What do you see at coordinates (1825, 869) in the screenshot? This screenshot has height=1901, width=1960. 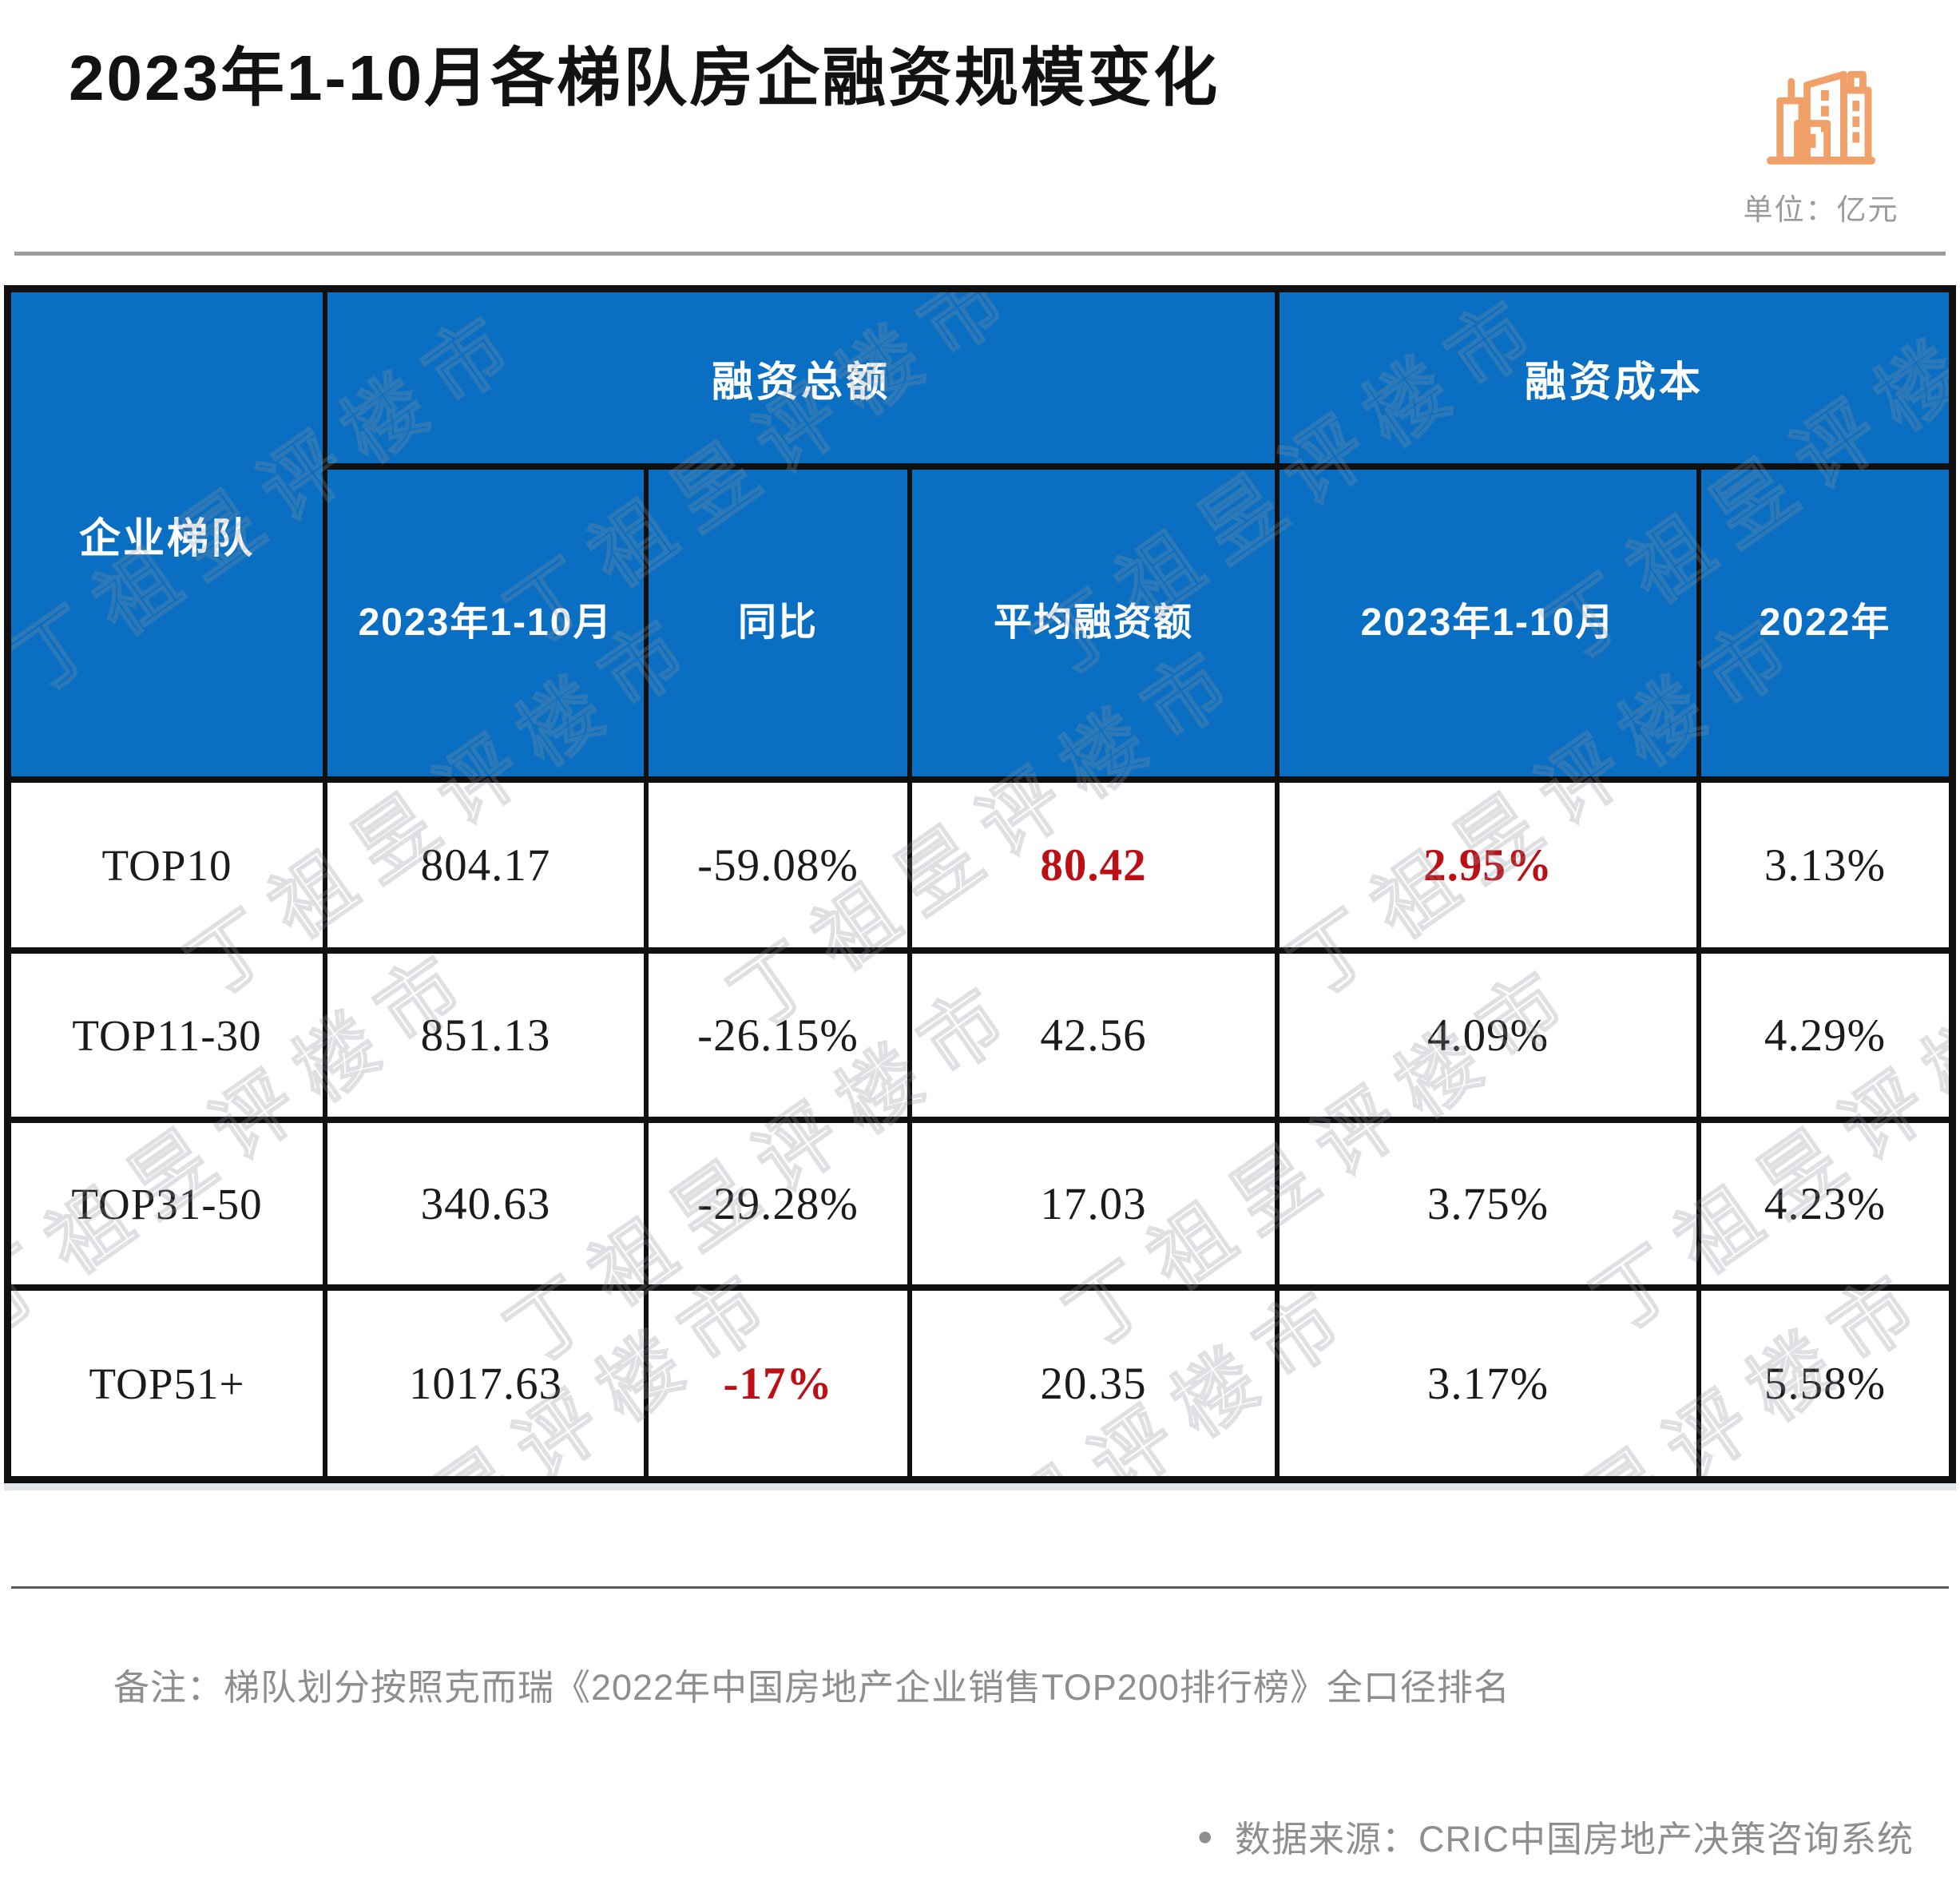 I see `cell-cost-2022: 3.13%` at bounding box center [1825, 869].